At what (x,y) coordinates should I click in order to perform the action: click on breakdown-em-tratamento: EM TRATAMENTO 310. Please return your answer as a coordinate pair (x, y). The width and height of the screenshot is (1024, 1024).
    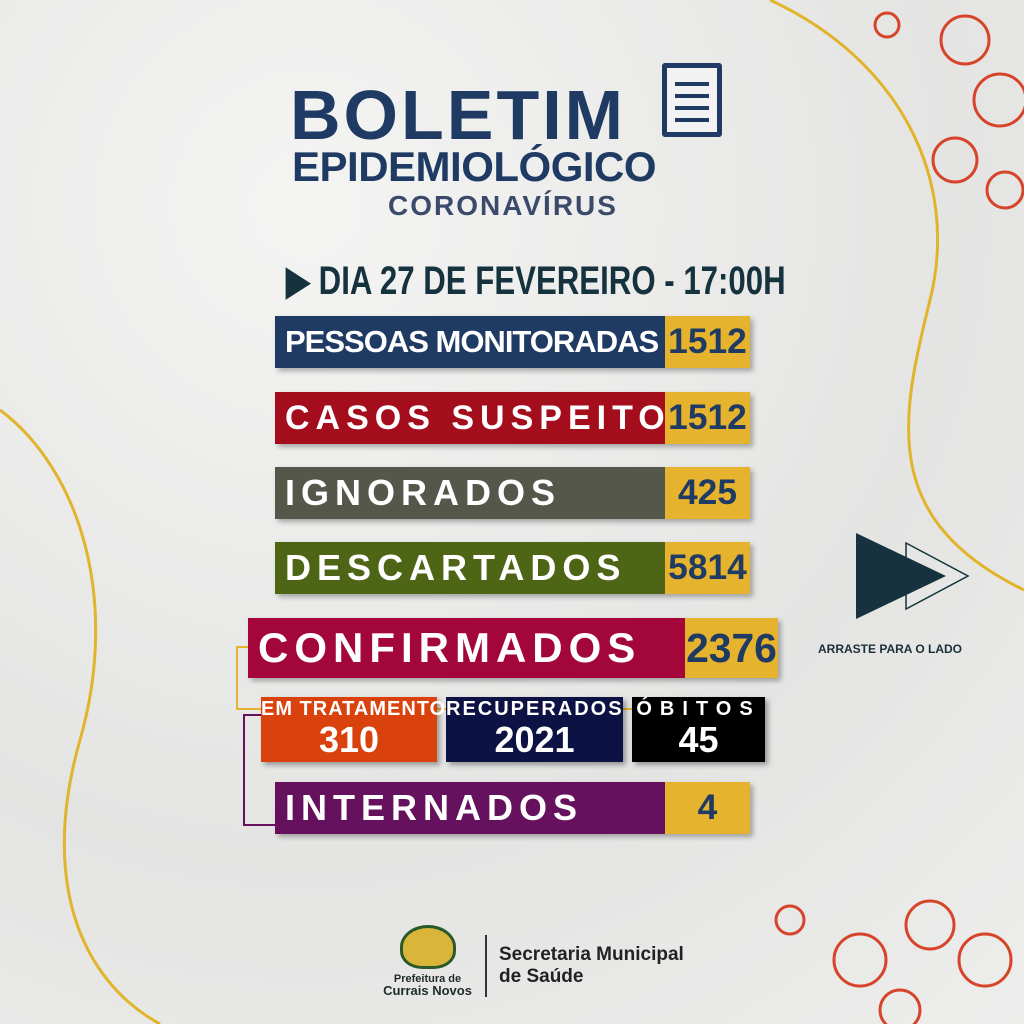
    Looking at the image, I should click on (354, 729).